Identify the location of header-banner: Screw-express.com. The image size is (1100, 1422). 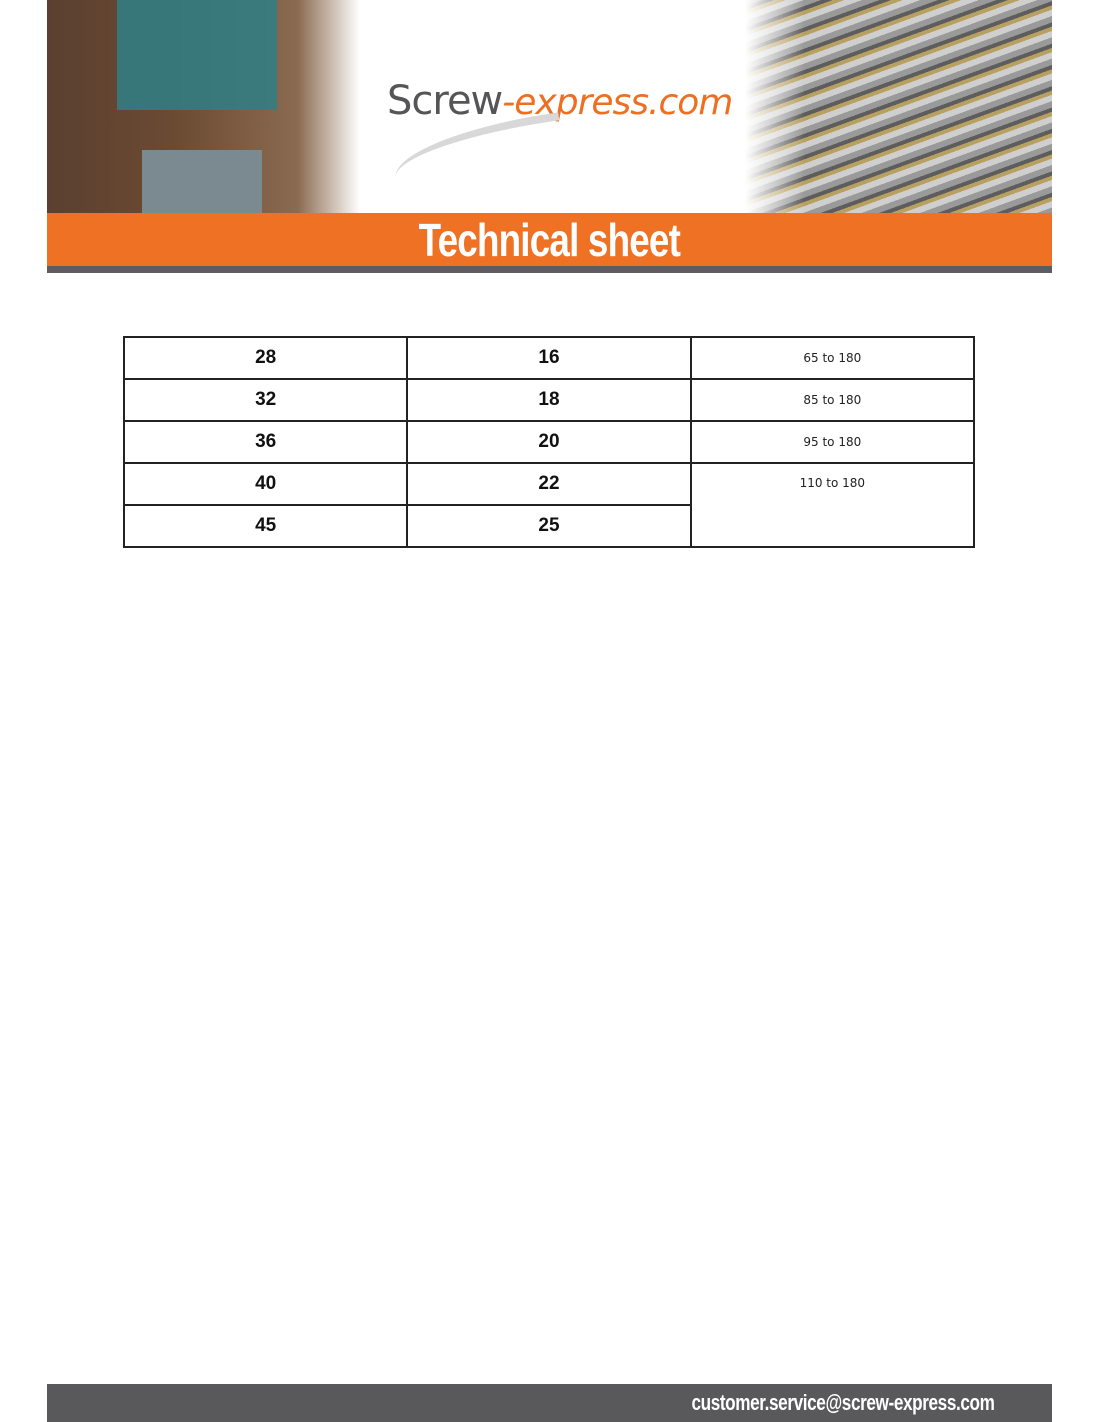
(549, 106).